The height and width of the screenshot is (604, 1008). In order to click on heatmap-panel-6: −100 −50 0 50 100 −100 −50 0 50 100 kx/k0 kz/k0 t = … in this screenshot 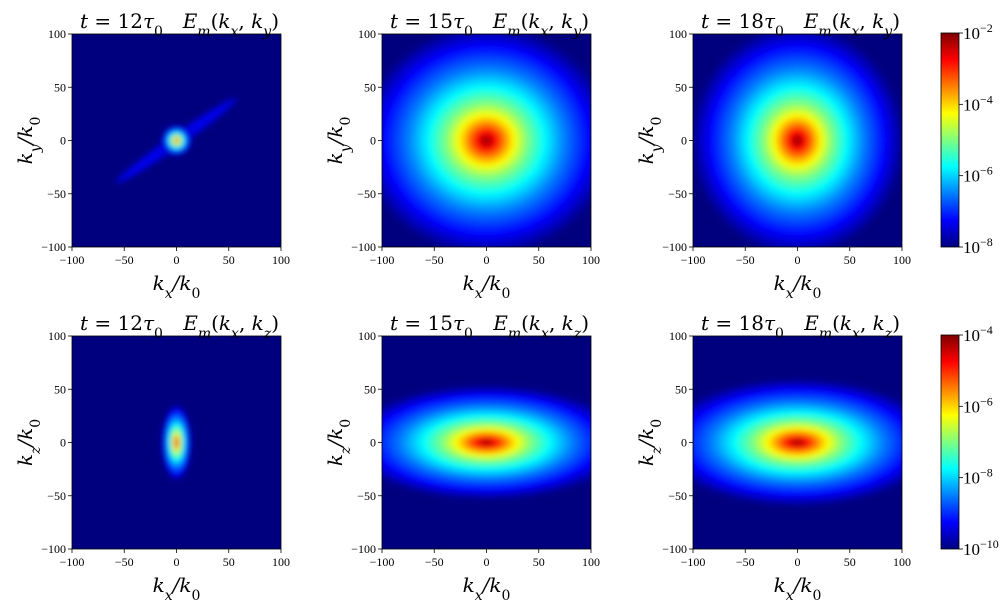, I will do `click(772, 457)`.